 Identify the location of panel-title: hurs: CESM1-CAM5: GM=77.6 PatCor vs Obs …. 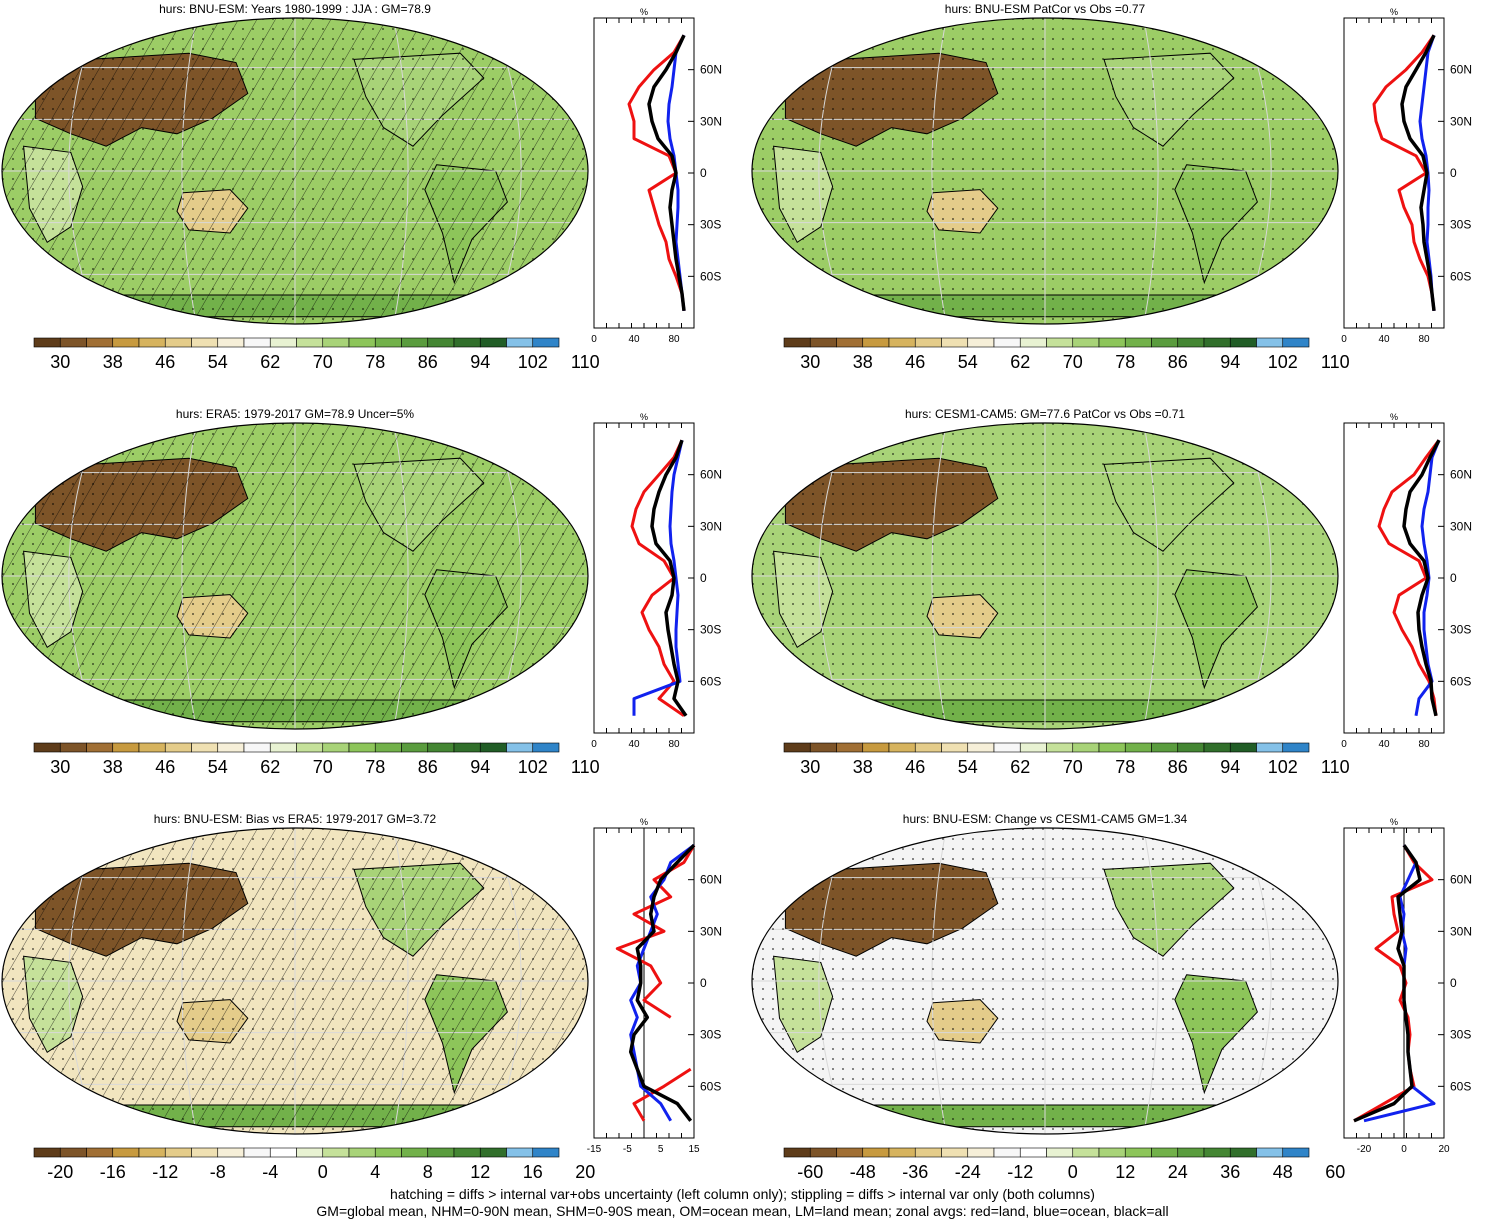
(1045, 414).